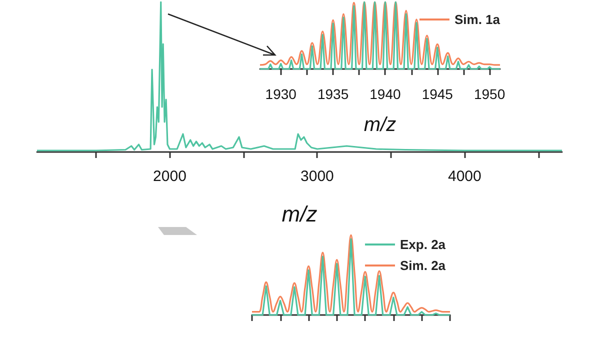 This screenshot has height=338, width=600. I want to click on legend-label: Sim. 2a, so click(423, 265).